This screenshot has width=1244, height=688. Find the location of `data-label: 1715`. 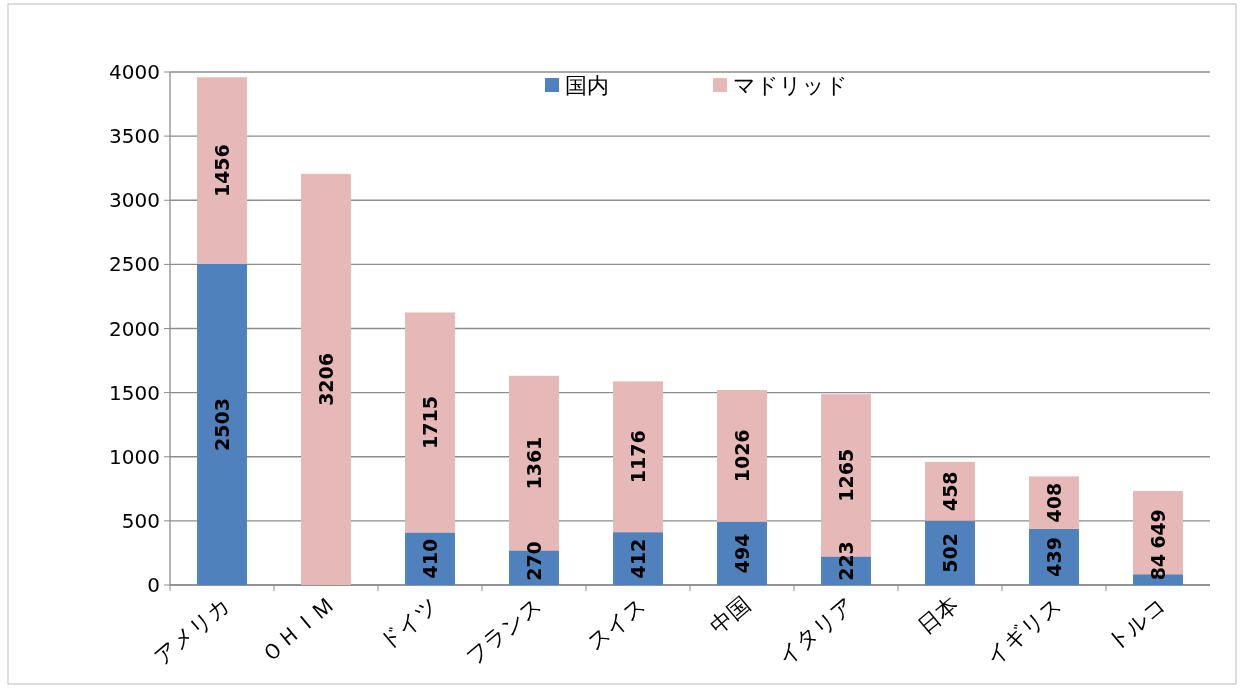

data-label: 1715 is located at coordinates (430, 422).